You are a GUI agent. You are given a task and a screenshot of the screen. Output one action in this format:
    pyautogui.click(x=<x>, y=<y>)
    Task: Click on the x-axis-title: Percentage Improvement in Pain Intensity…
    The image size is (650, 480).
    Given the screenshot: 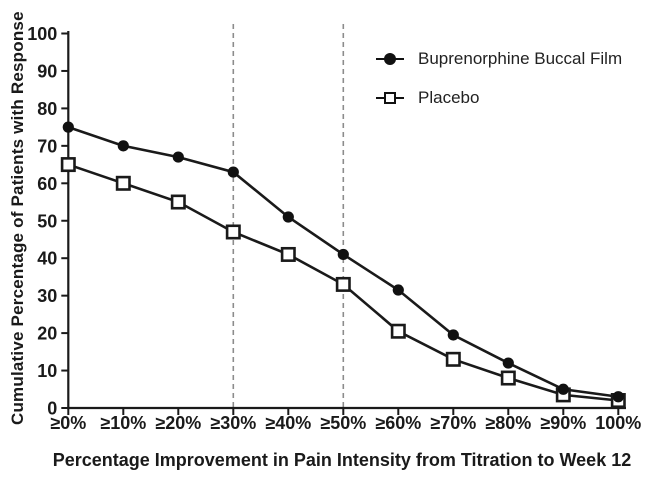 What is the action you would take?
    pyautogui.click(x=342, y=460)
    